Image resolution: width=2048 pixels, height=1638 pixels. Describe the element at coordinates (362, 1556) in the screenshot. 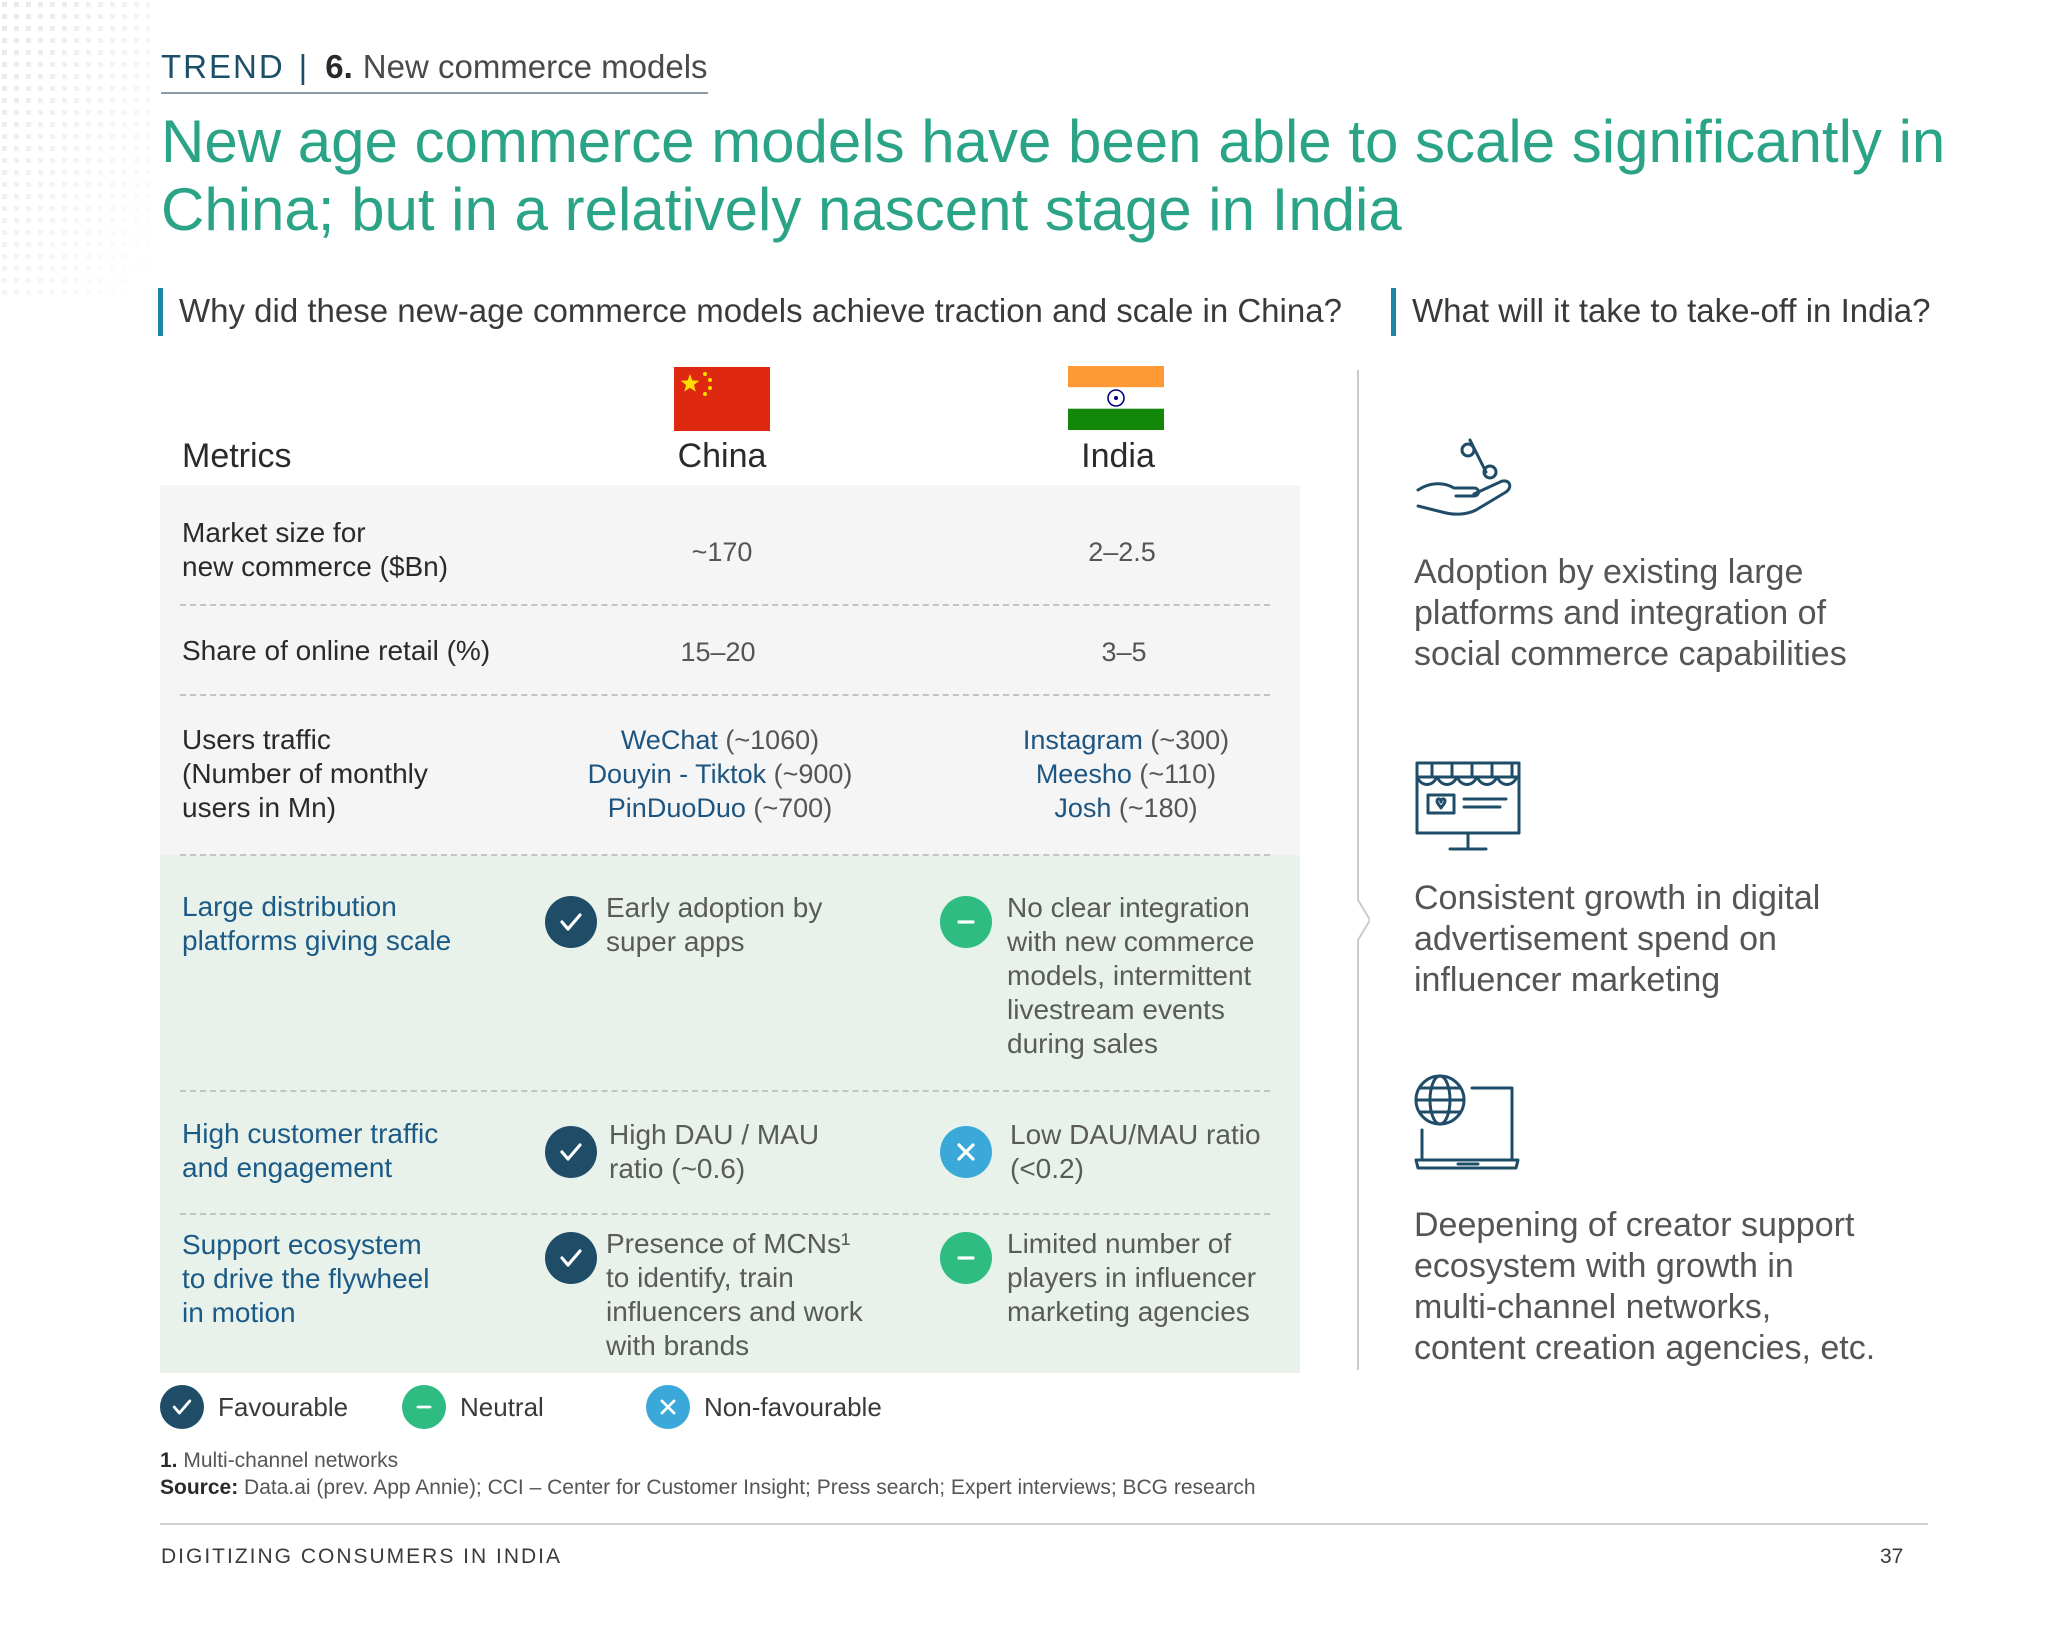

I see `footer-publication-title: DIGITIZING CONSUMERS IN INDIA` at that location.